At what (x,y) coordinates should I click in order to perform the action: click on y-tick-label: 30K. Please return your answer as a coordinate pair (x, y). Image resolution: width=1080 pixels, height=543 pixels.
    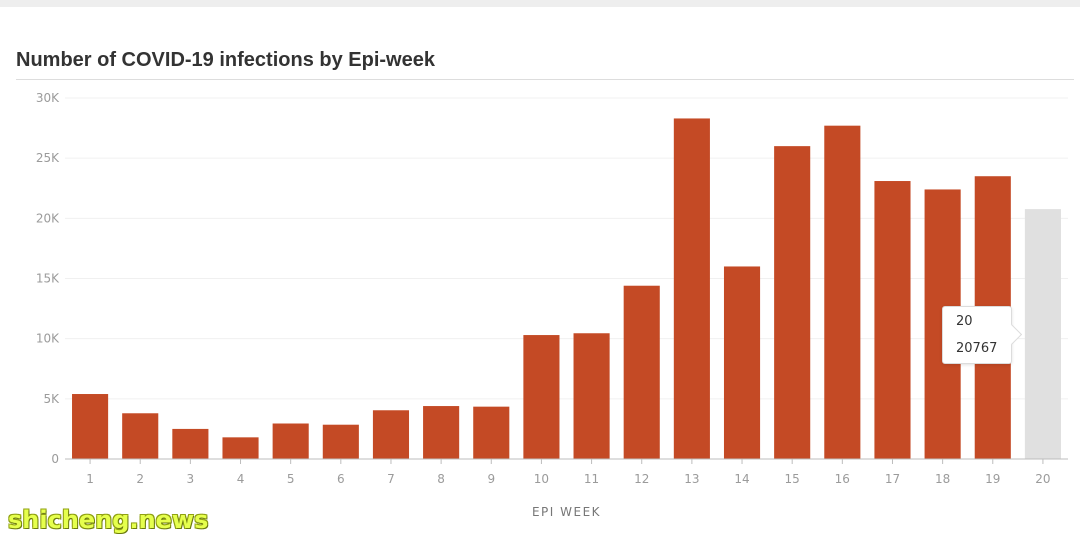
    Looking at the image, I should click on (48, 98).